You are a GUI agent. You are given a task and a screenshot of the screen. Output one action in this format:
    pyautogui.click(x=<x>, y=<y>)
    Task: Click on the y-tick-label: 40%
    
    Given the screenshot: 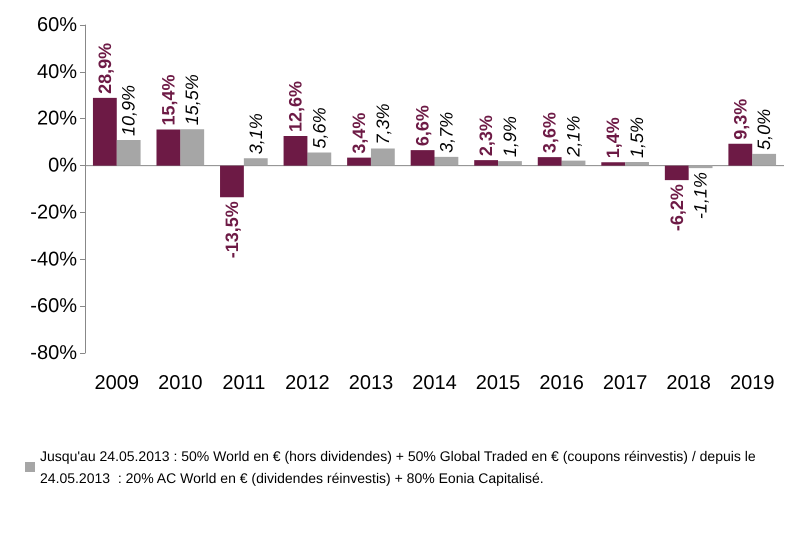 What is the action you would take?
    pyautogui.click(x=57, y=71)
    